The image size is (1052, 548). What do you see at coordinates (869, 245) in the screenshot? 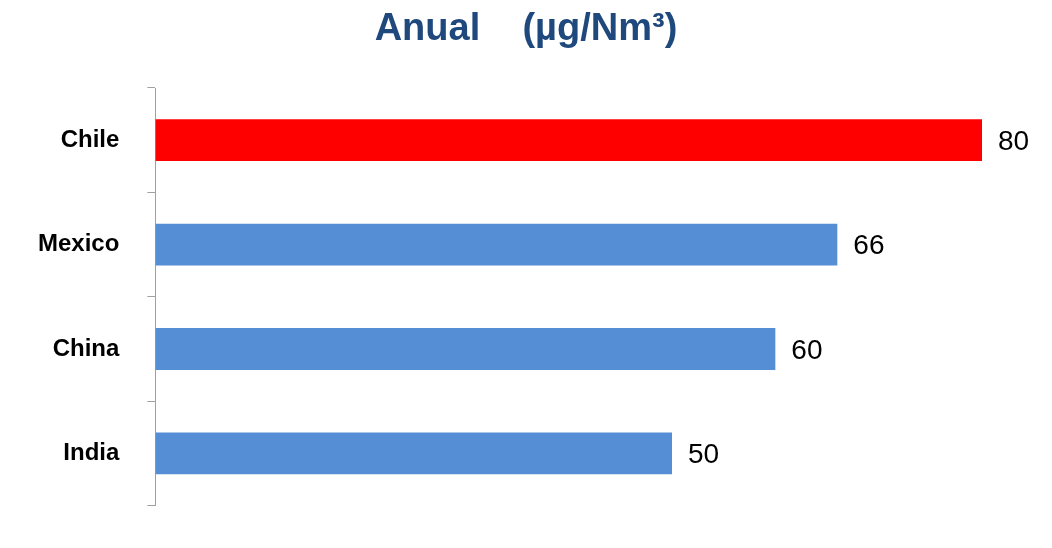
I see `data-label: 66` at bounding box center [869, 245].